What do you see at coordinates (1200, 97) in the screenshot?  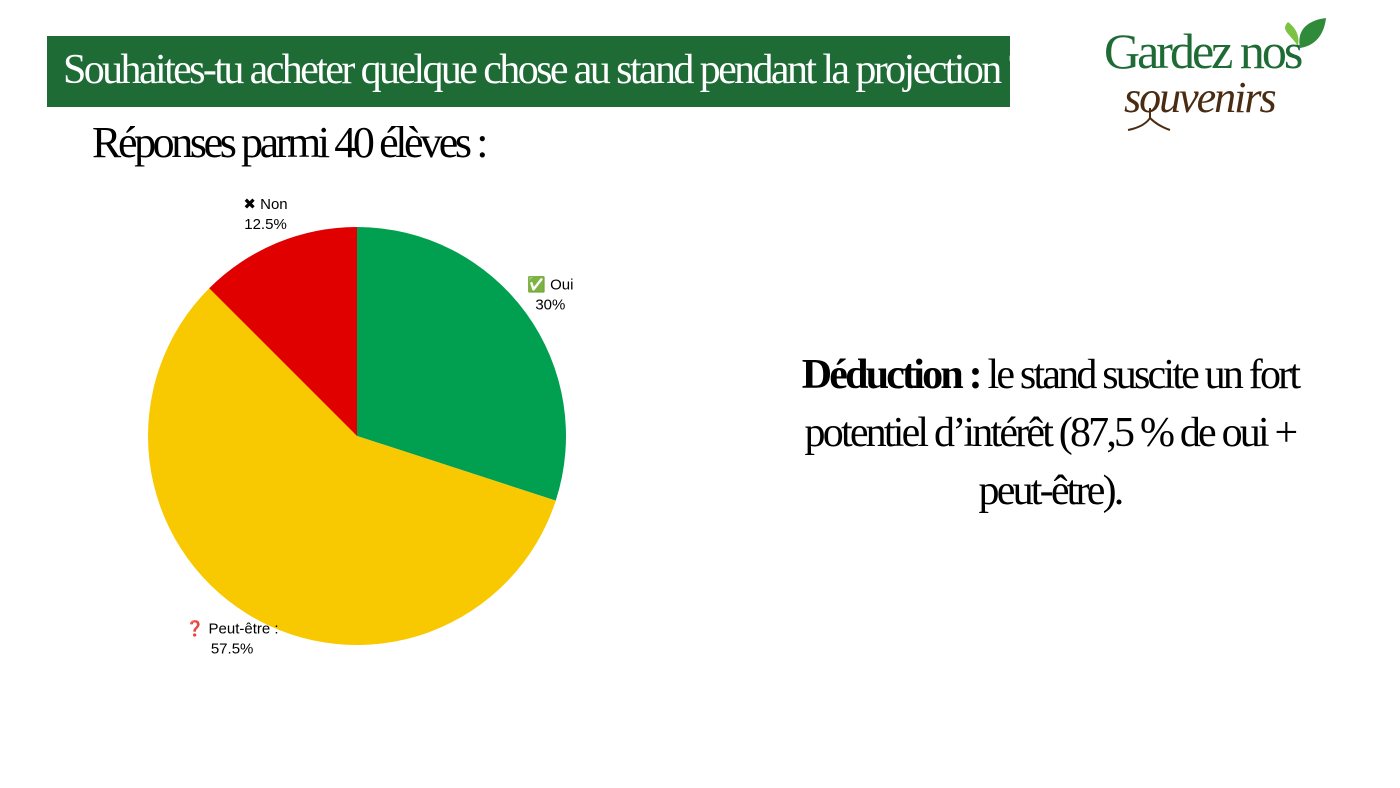 I see `logo-text: souvenirs` at bounding box center [1200, 97].